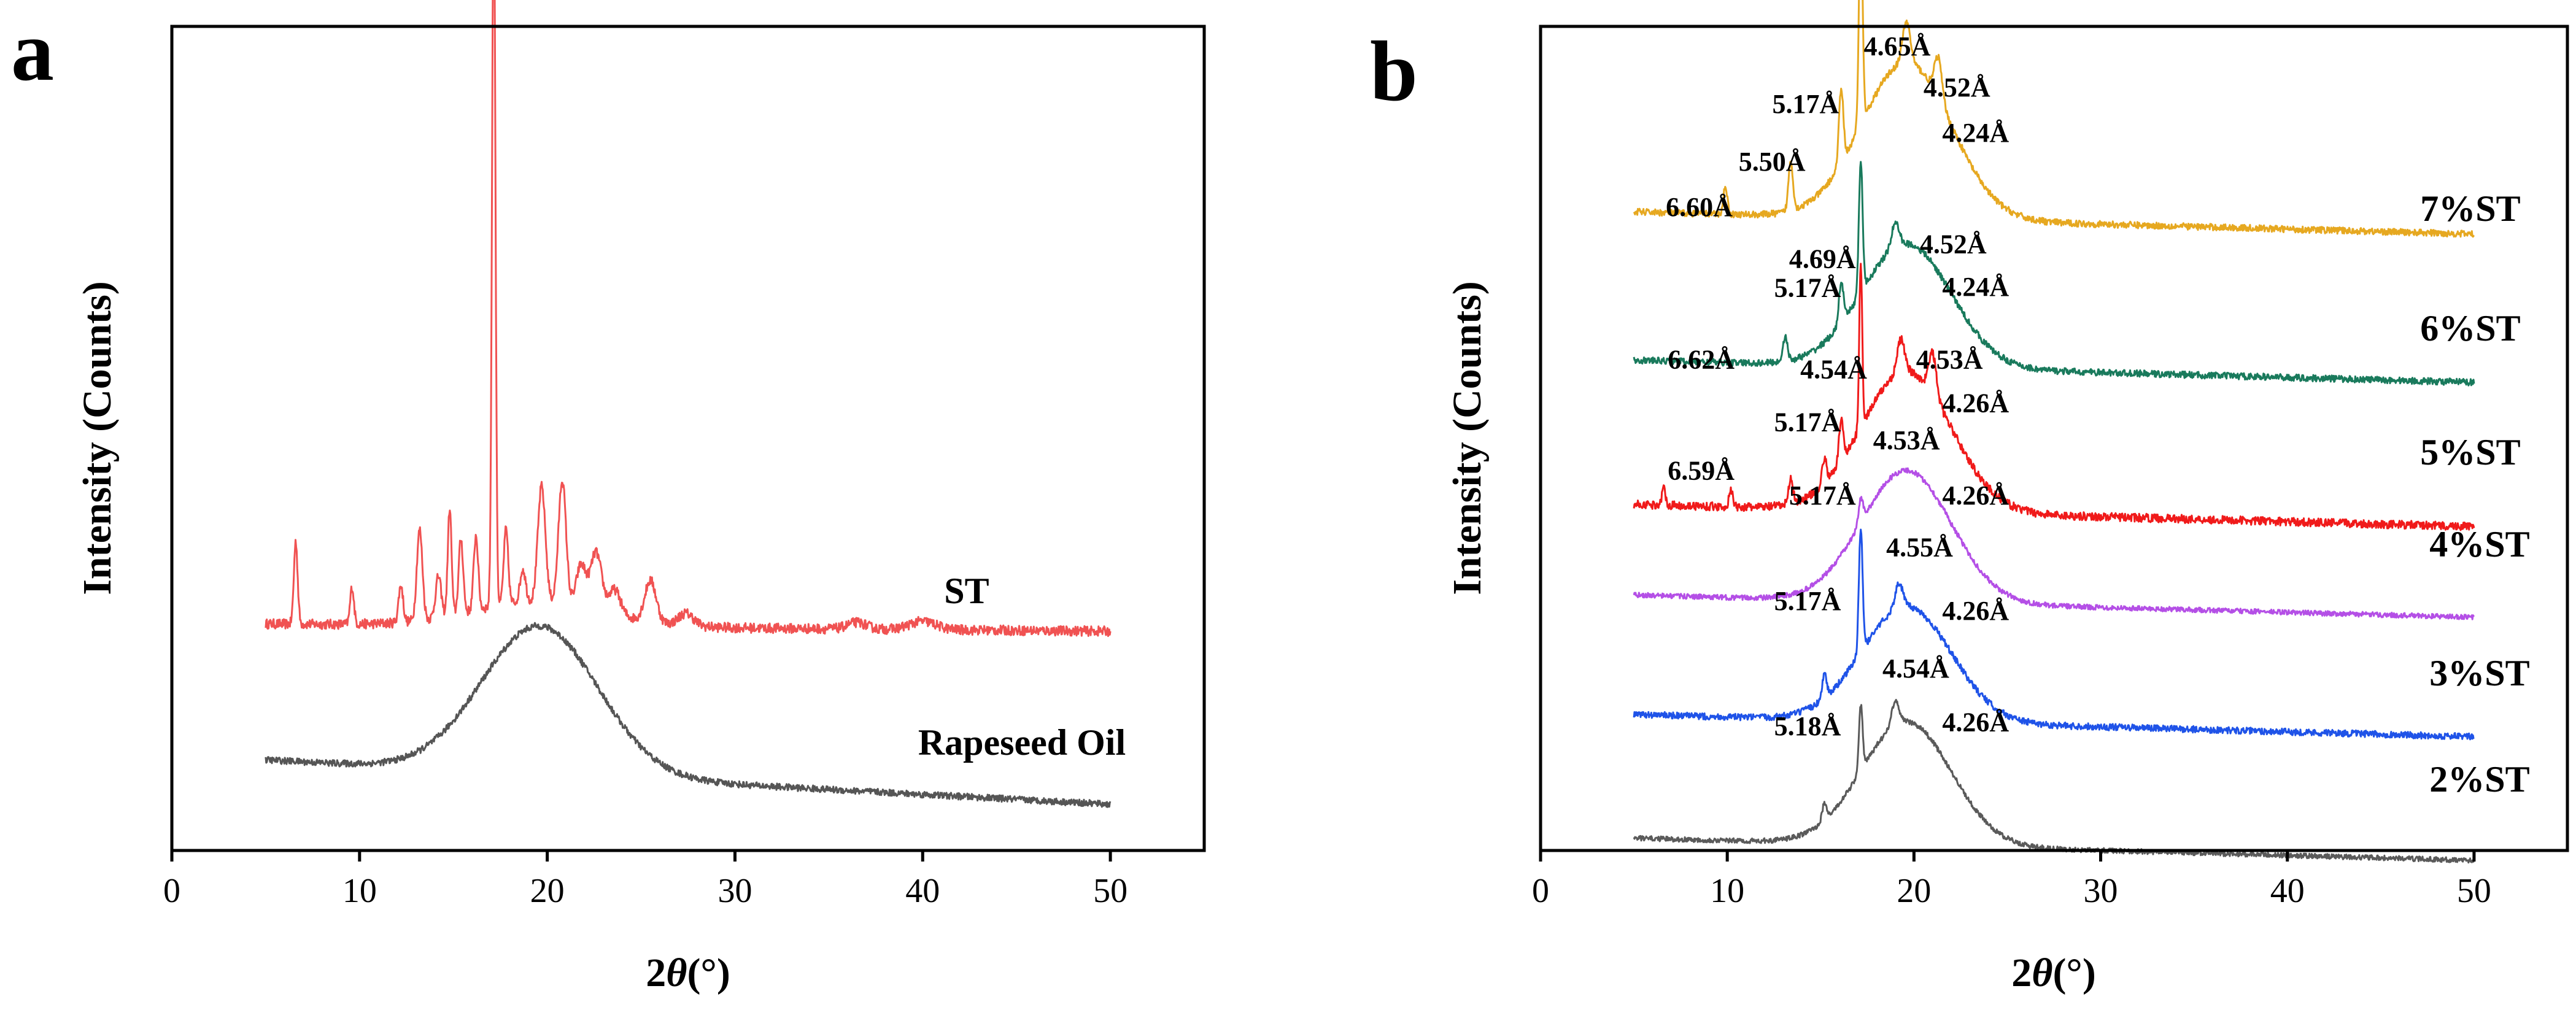 The width and height of the screenshot is (2576, 1018). What do you see at coordinates (2011, 880) in the screenshot?
I see `panel-b-x-ticks: 0 10 20 30 40 50` at bounding box center [2011, 880].